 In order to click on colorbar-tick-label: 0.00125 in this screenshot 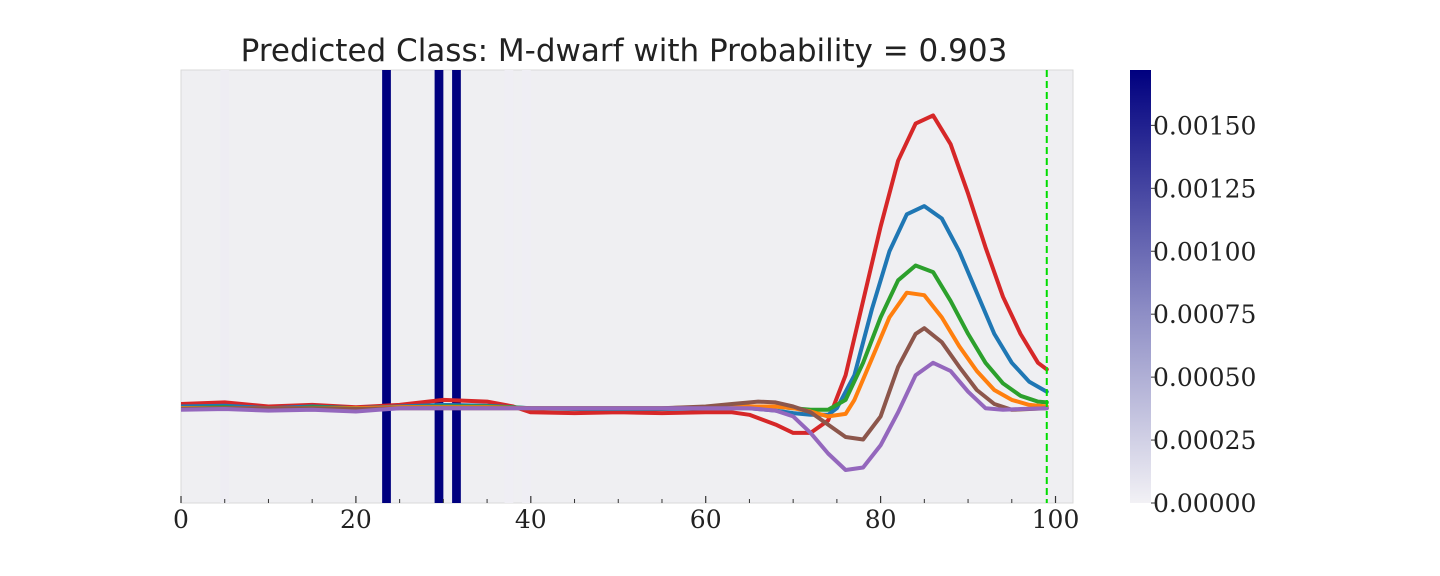, I will do `click(1204, 188)`.